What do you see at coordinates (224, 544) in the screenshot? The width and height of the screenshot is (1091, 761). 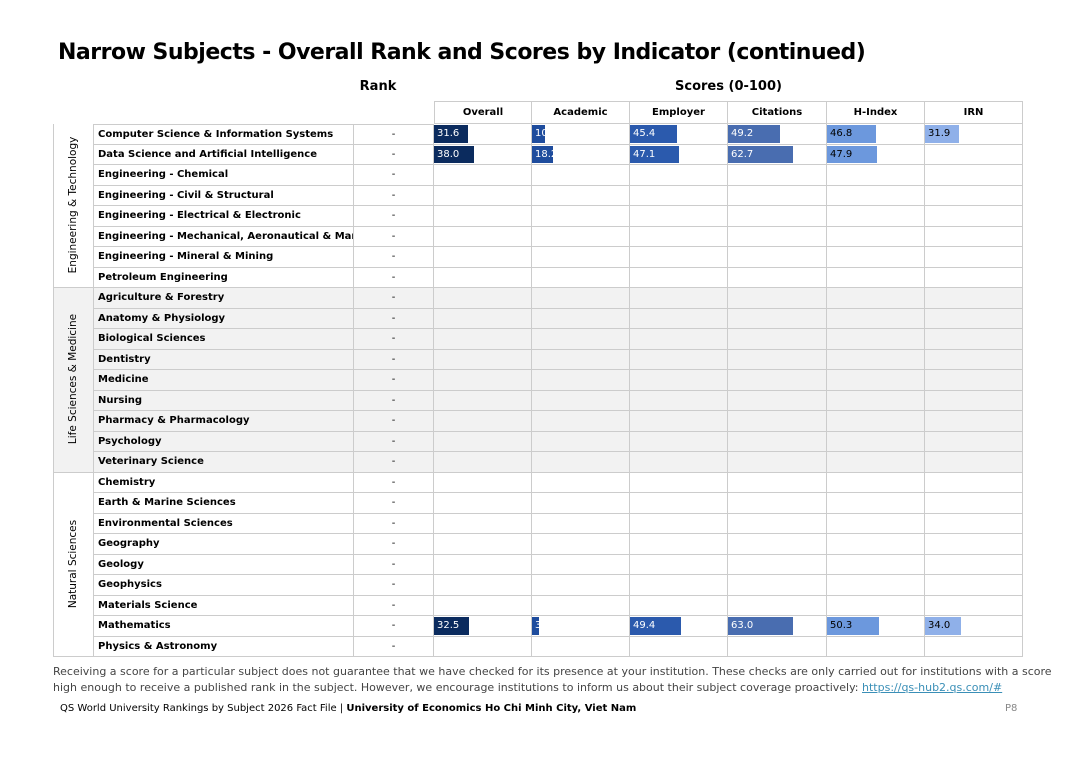 I see `subject-cell: Geography` at bounding box center [224, 544].